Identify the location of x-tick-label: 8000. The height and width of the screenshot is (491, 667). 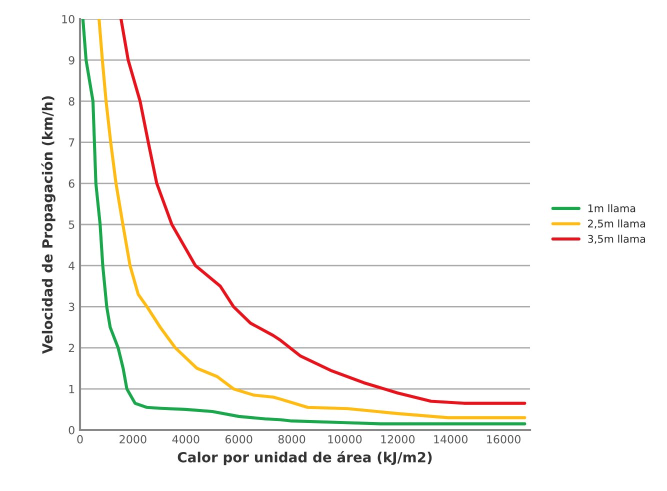
(292, 439).